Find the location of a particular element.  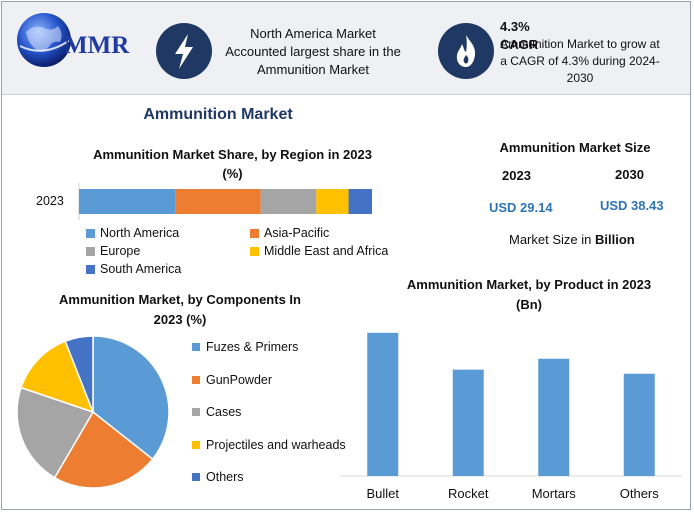

market-size-note-unit: Billion is located at coordinates (614, 239).